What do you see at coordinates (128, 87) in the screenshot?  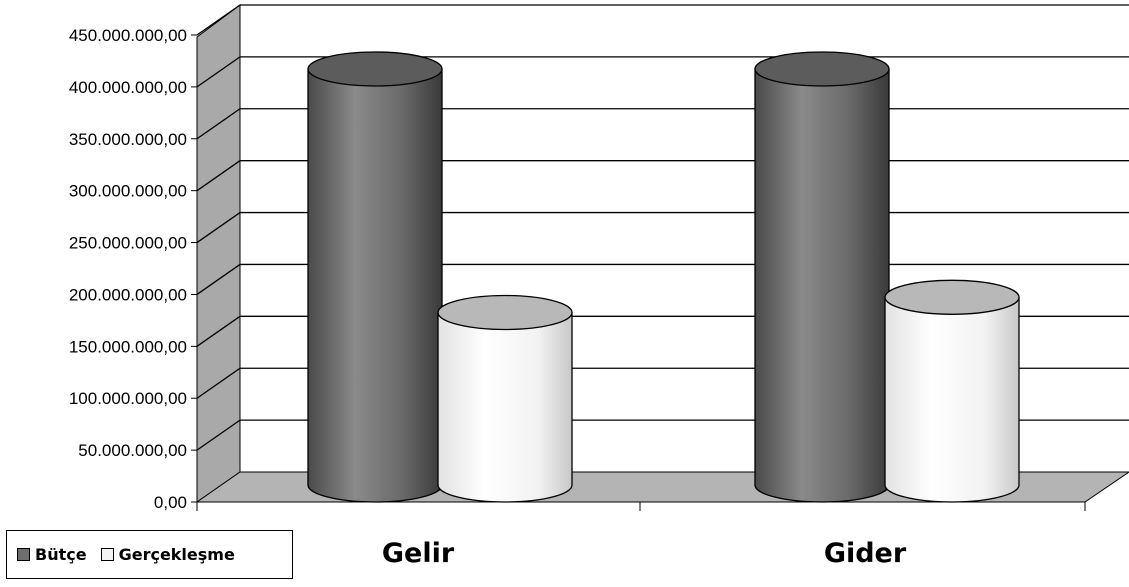 I see `y-tick-label: 400.000.000,00` at bounding box center [128, 87].